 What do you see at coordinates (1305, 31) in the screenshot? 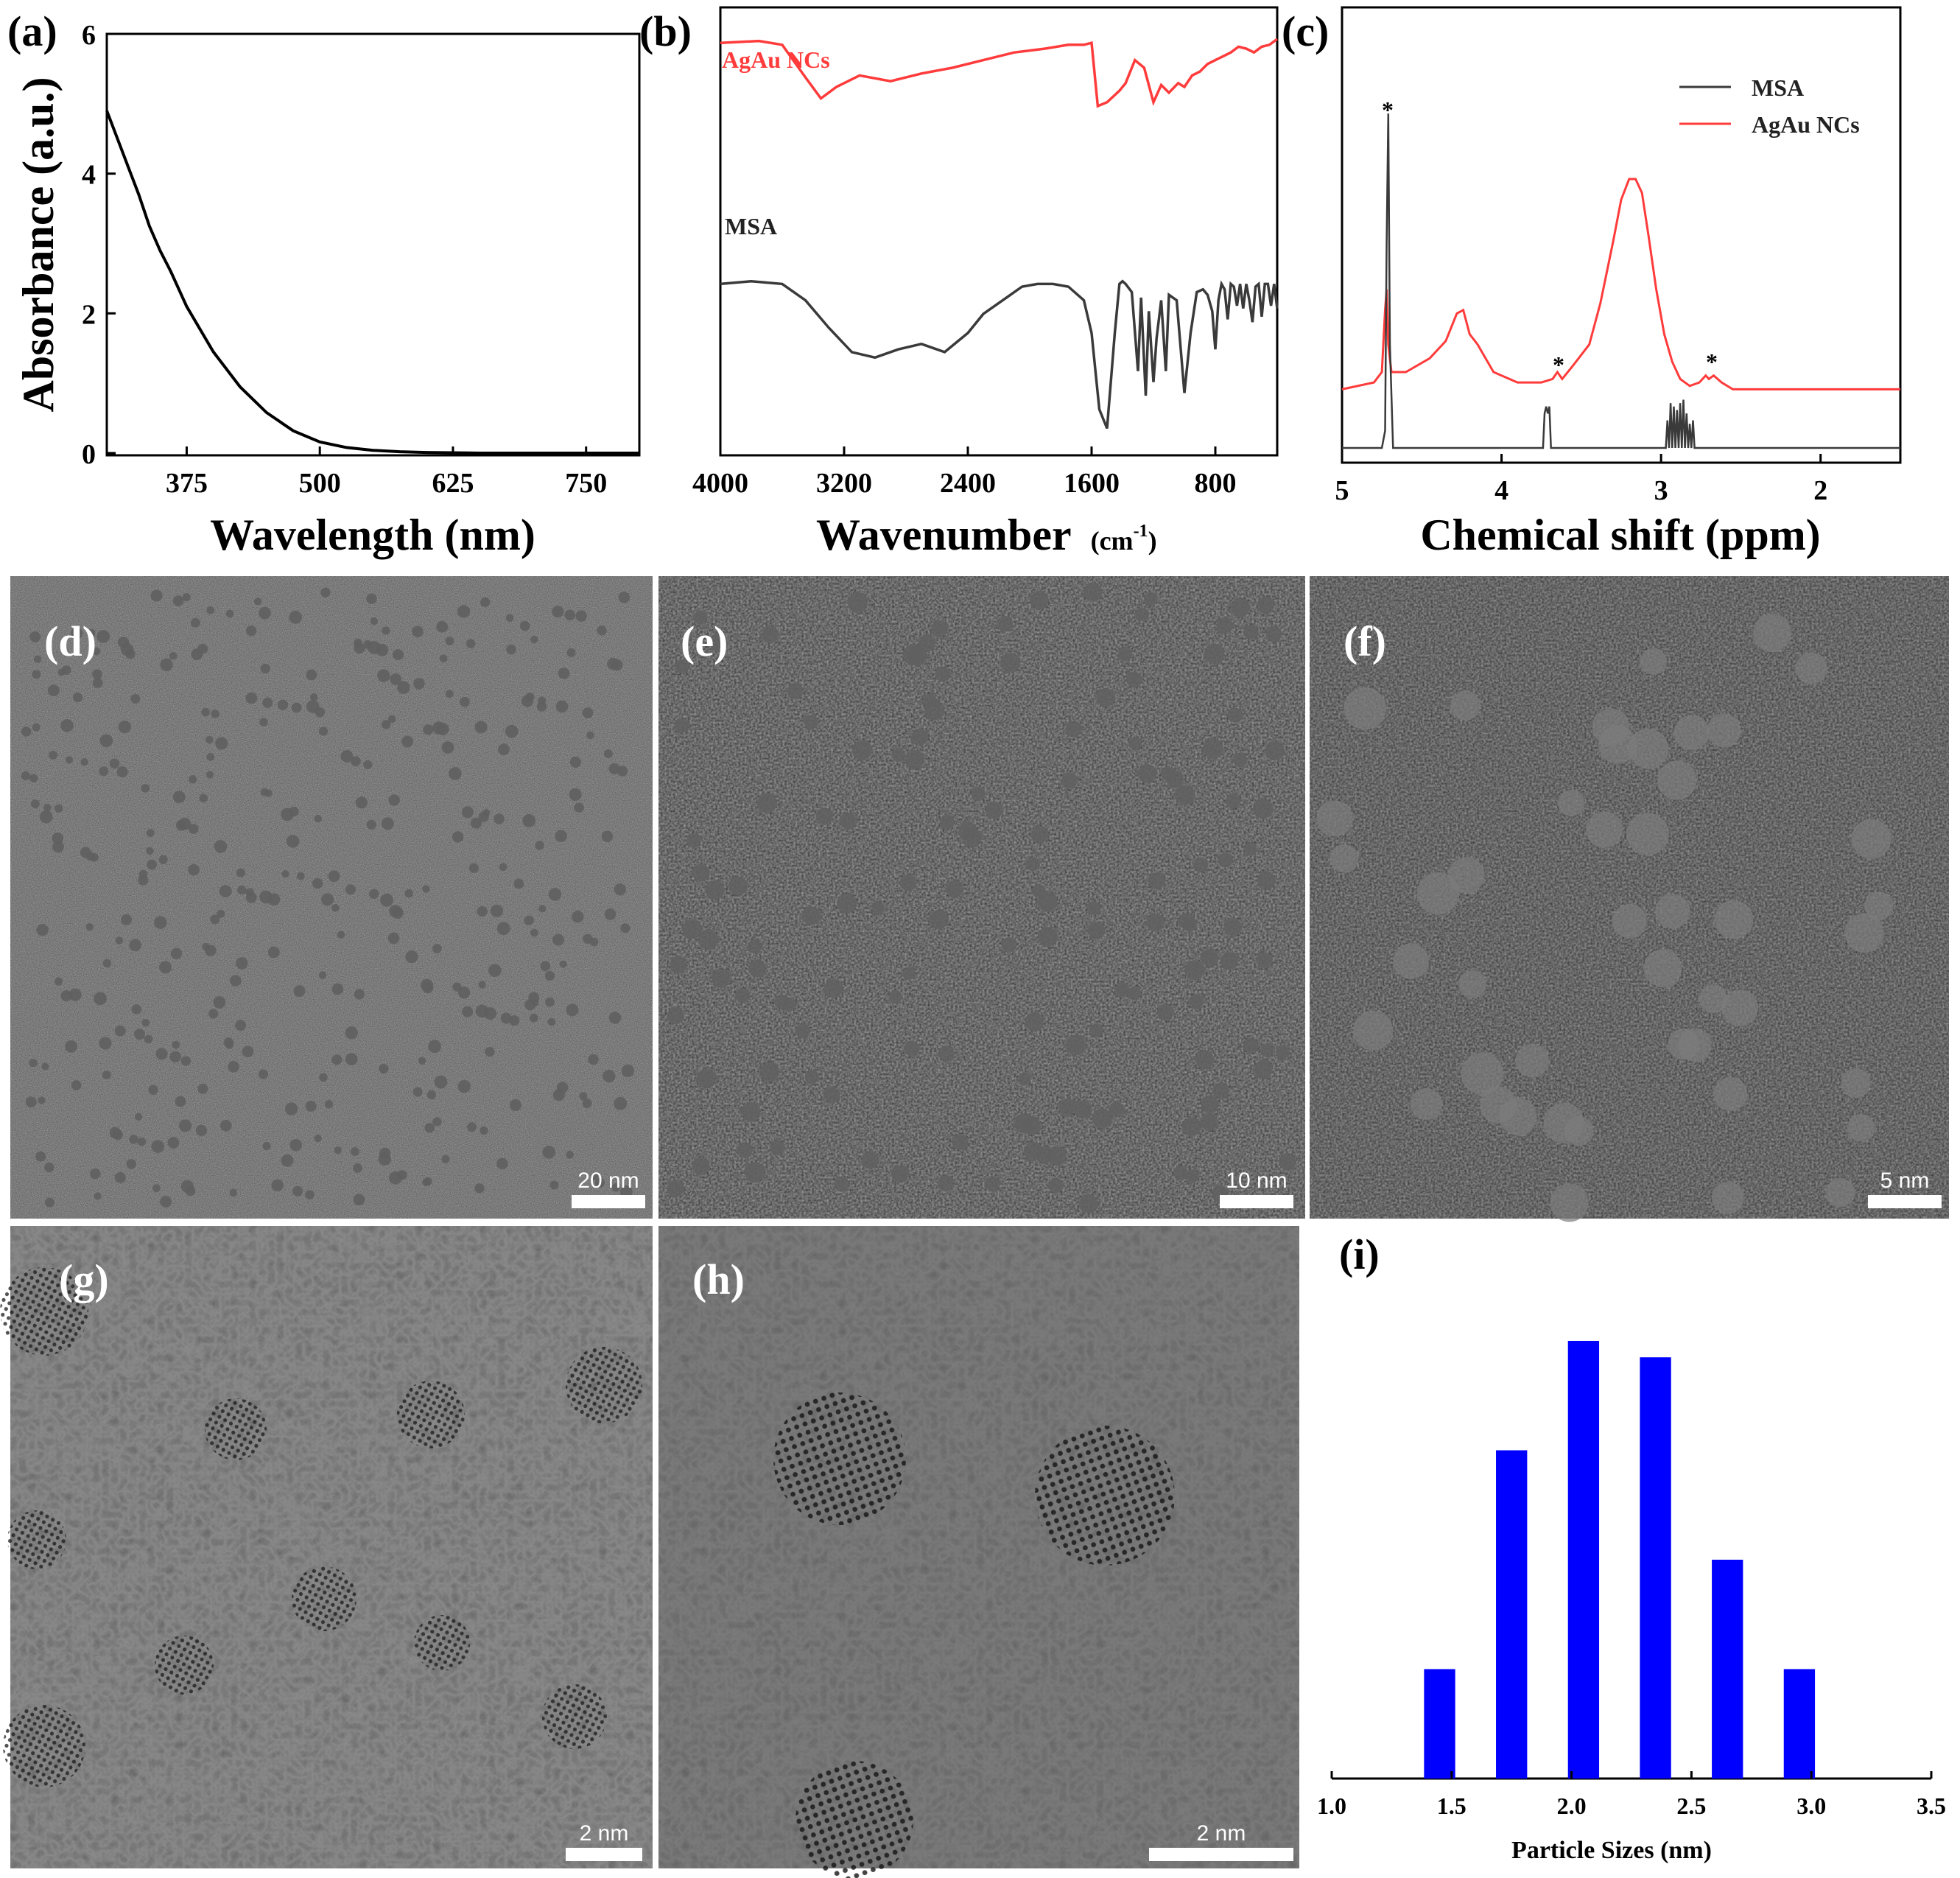
I see `panel-label-c: (c)` at bounding box center [1305, 31].